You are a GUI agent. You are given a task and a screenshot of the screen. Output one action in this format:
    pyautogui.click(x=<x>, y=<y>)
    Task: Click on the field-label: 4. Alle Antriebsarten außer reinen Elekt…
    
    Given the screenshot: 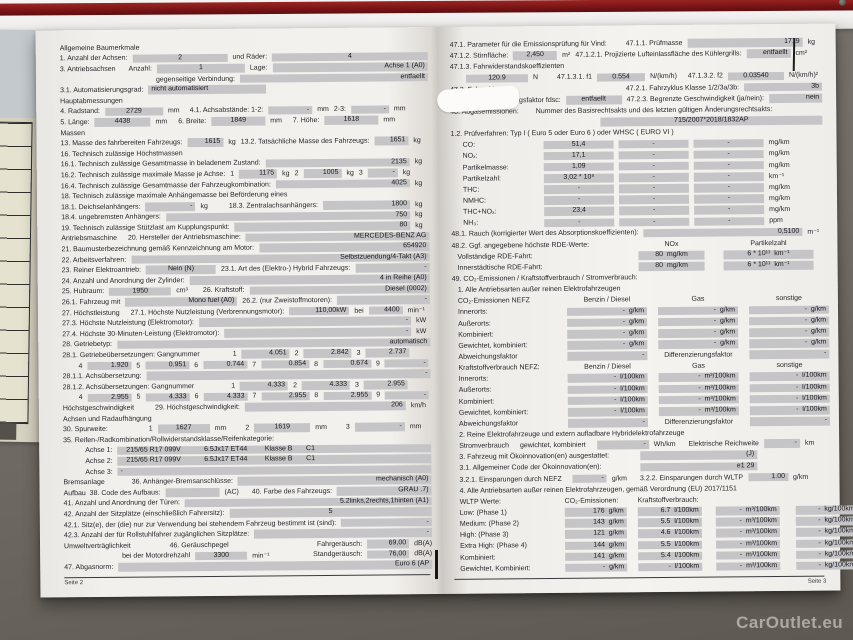 What is the action you would take?
    pyautogui.click(x=598, y=490)
    